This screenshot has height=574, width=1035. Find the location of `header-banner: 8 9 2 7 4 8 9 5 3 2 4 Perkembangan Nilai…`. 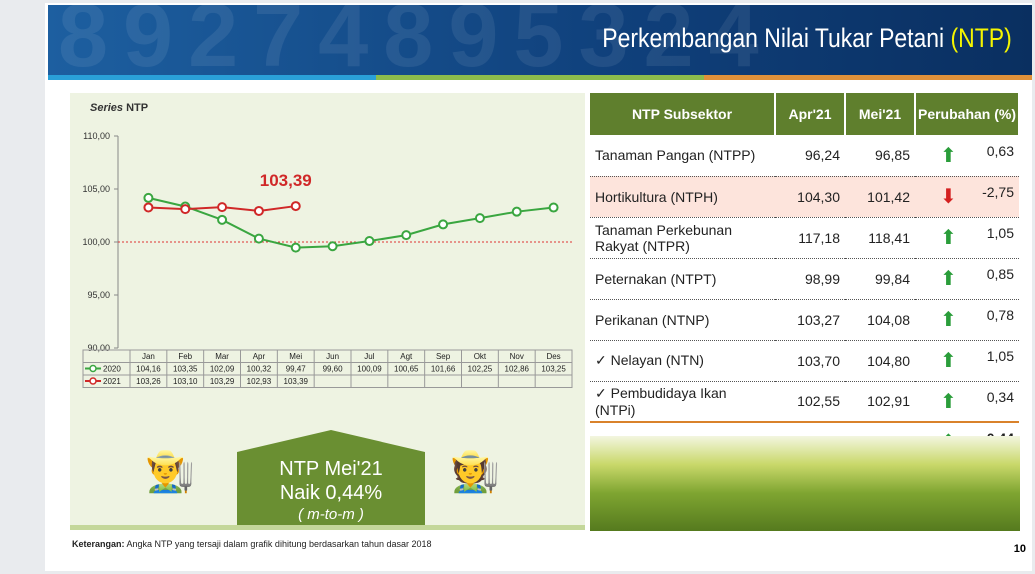

header-banner: 8 9 2 7 4 8 9 5 3 2 4 Perkembangan Nilai… is located at coordinates (540, 40).